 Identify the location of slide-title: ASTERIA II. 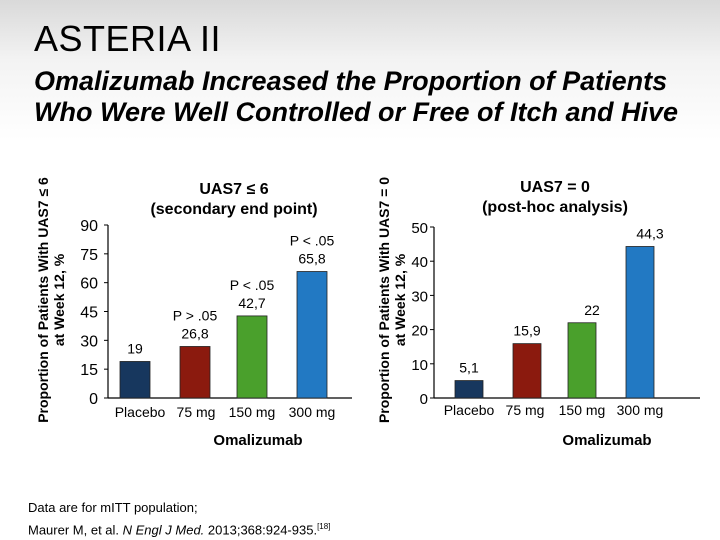
(128, 38).